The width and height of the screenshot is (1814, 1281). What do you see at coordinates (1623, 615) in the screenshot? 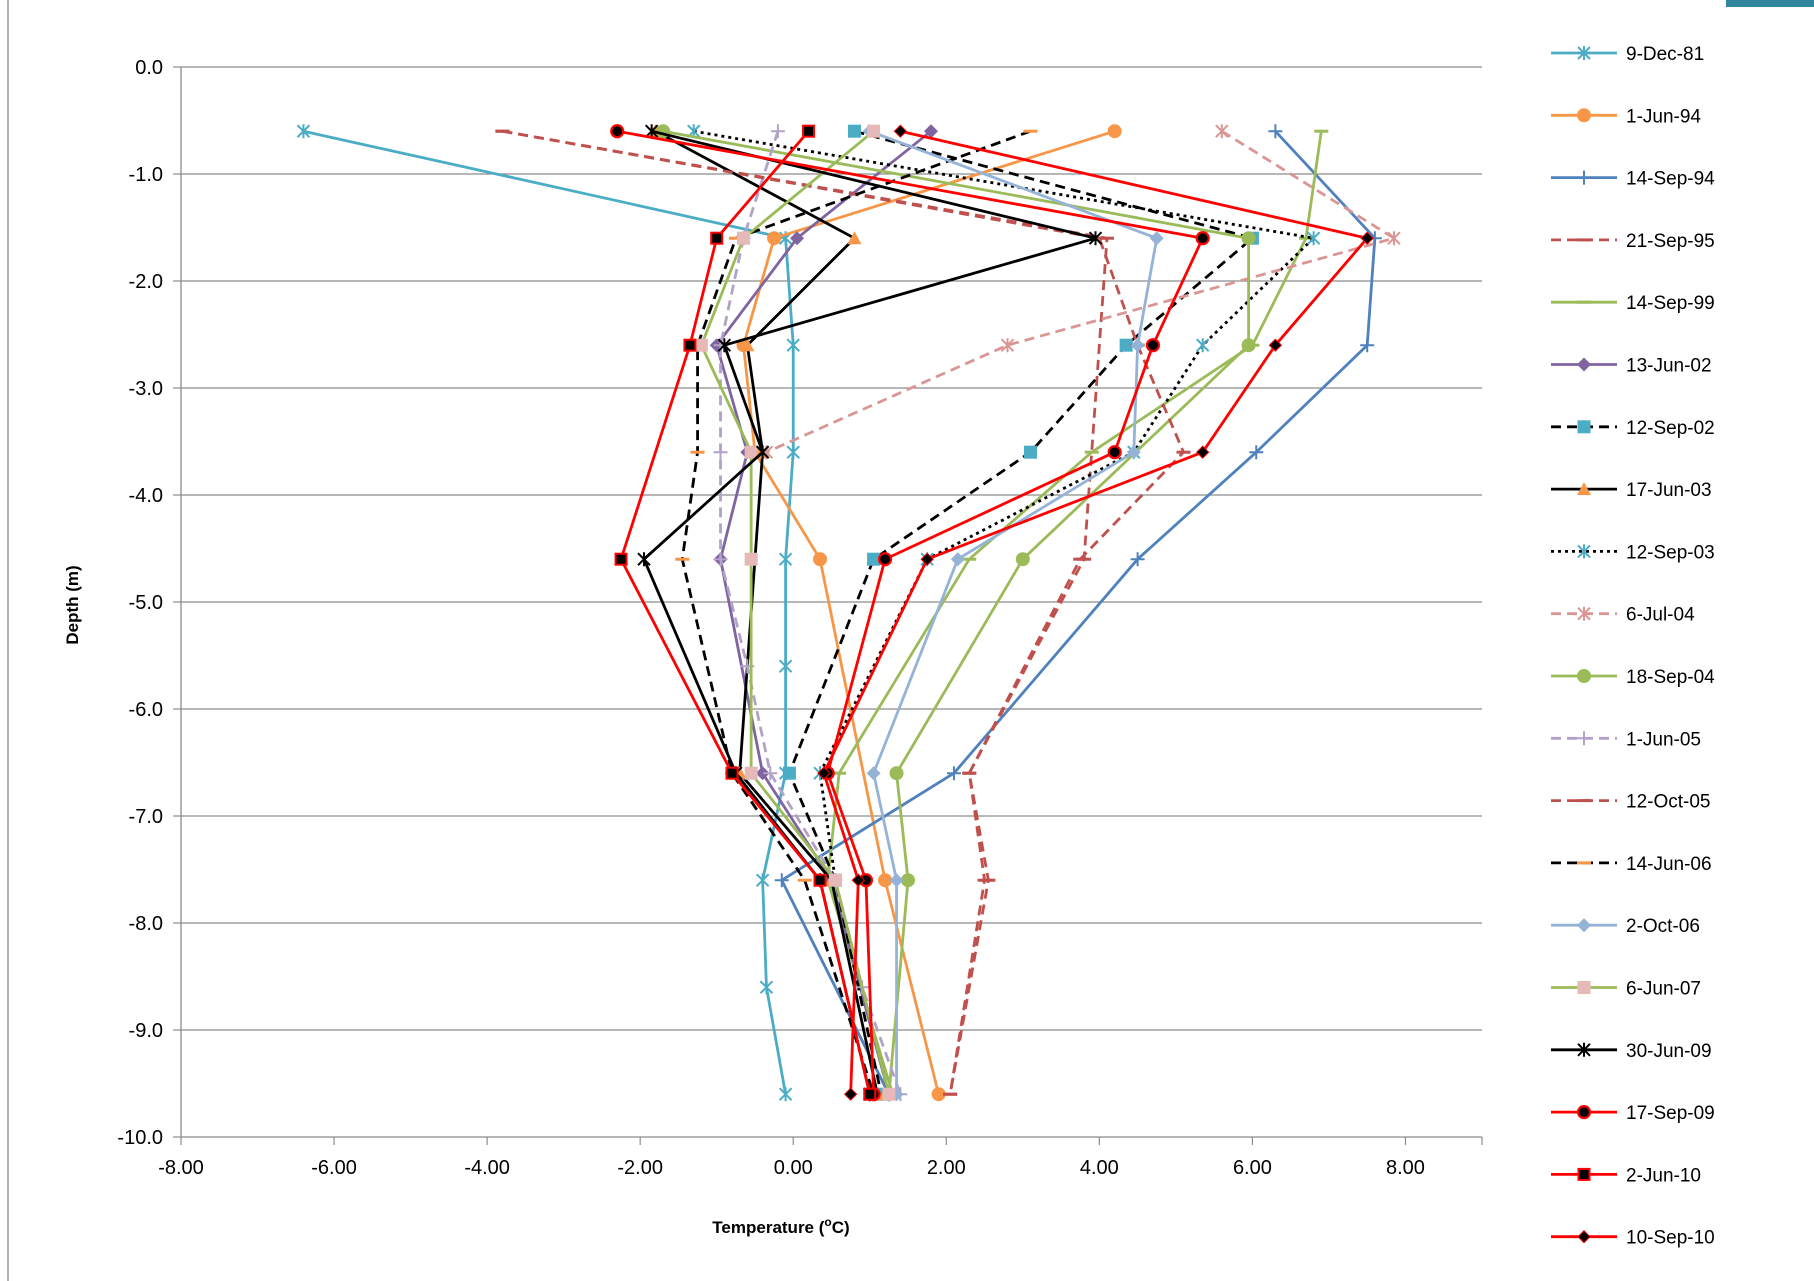
I see `legend-item-9: 6-Jul-04` at bounding box center [1623, 615].